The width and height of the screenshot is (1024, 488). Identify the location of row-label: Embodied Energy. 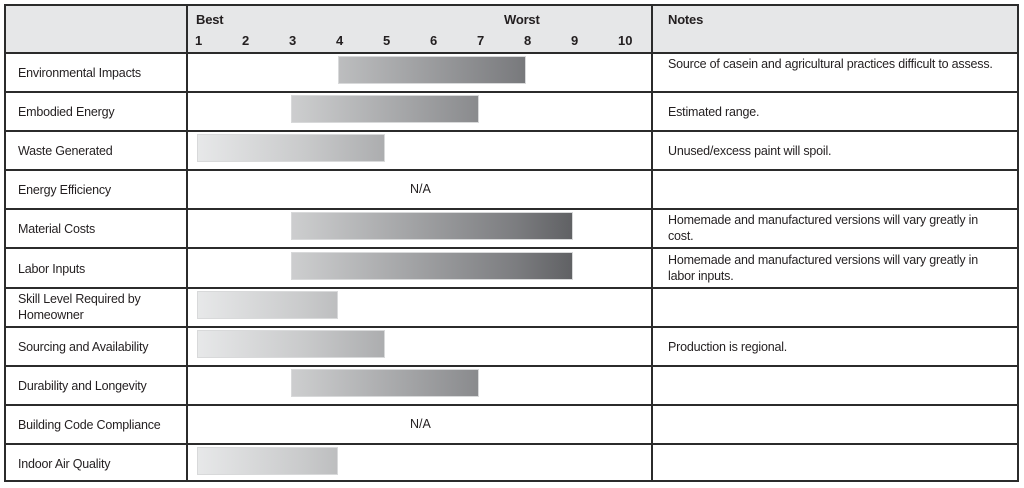
(66, 112).